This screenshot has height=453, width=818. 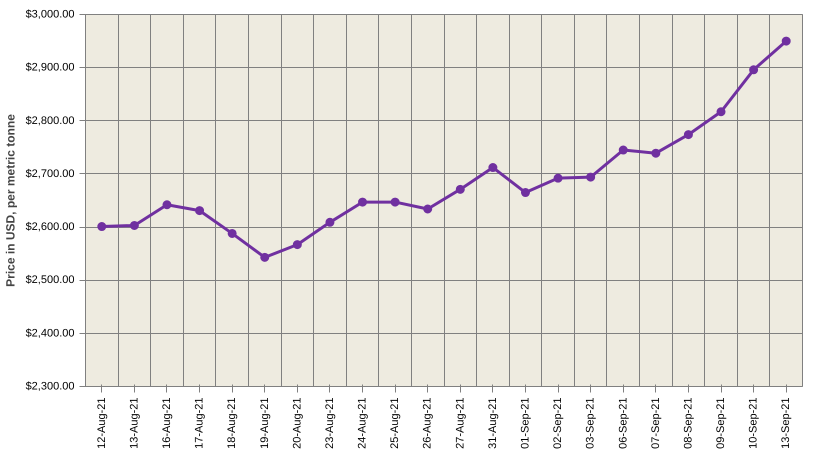 I want to click on y-tick-label: $2,400.00, so click(x=50, y=333).